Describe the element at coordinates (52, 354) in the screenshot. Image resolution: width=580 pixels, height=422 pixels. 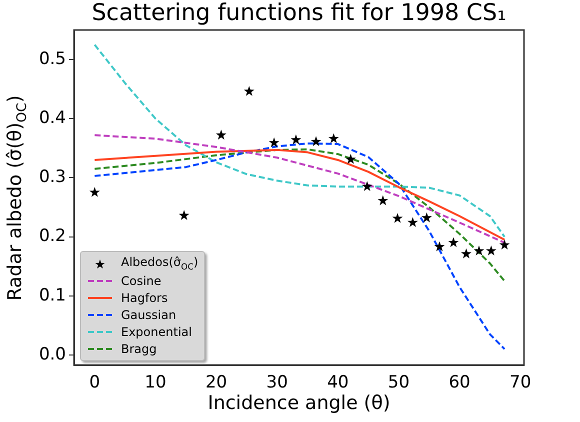
I see `y-tick-label: 0.0` at that location.